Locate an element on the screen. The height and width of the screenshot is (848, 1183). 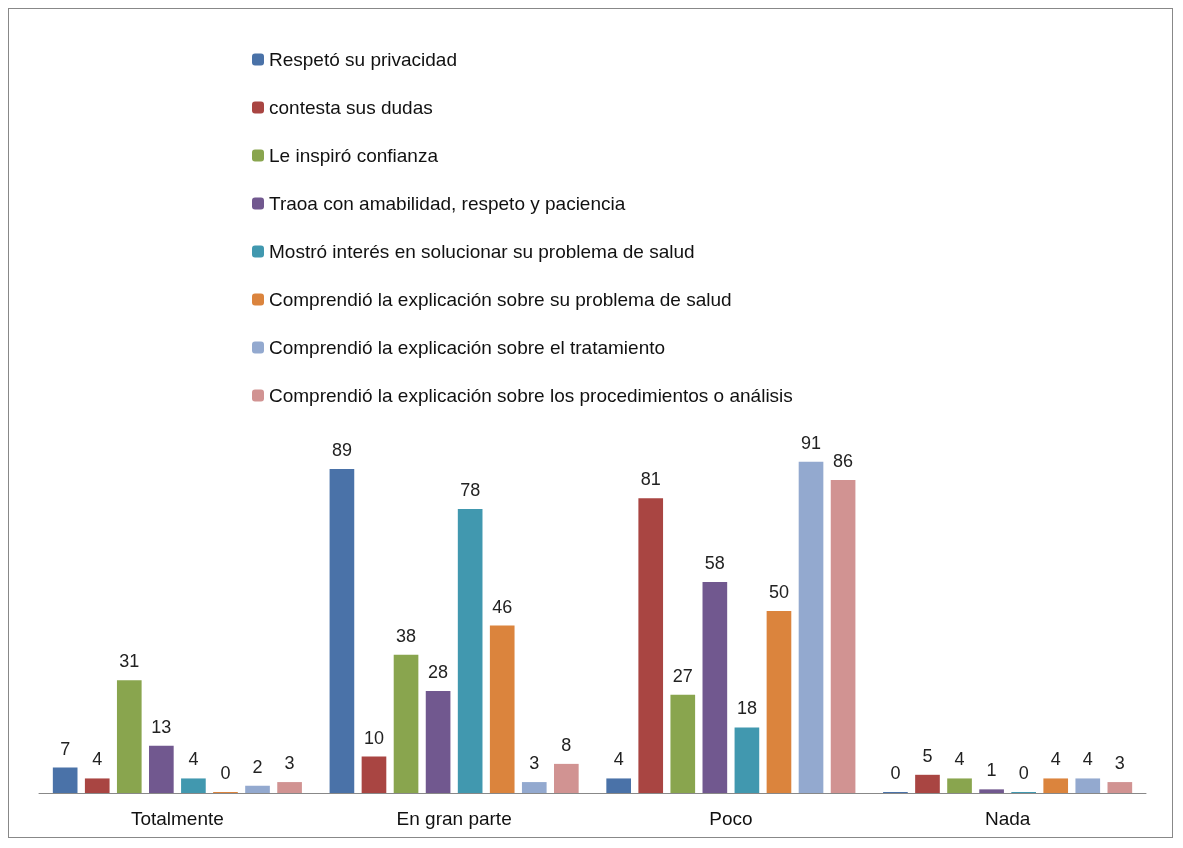
data-label: 13 is located at coordinates (161, 726).